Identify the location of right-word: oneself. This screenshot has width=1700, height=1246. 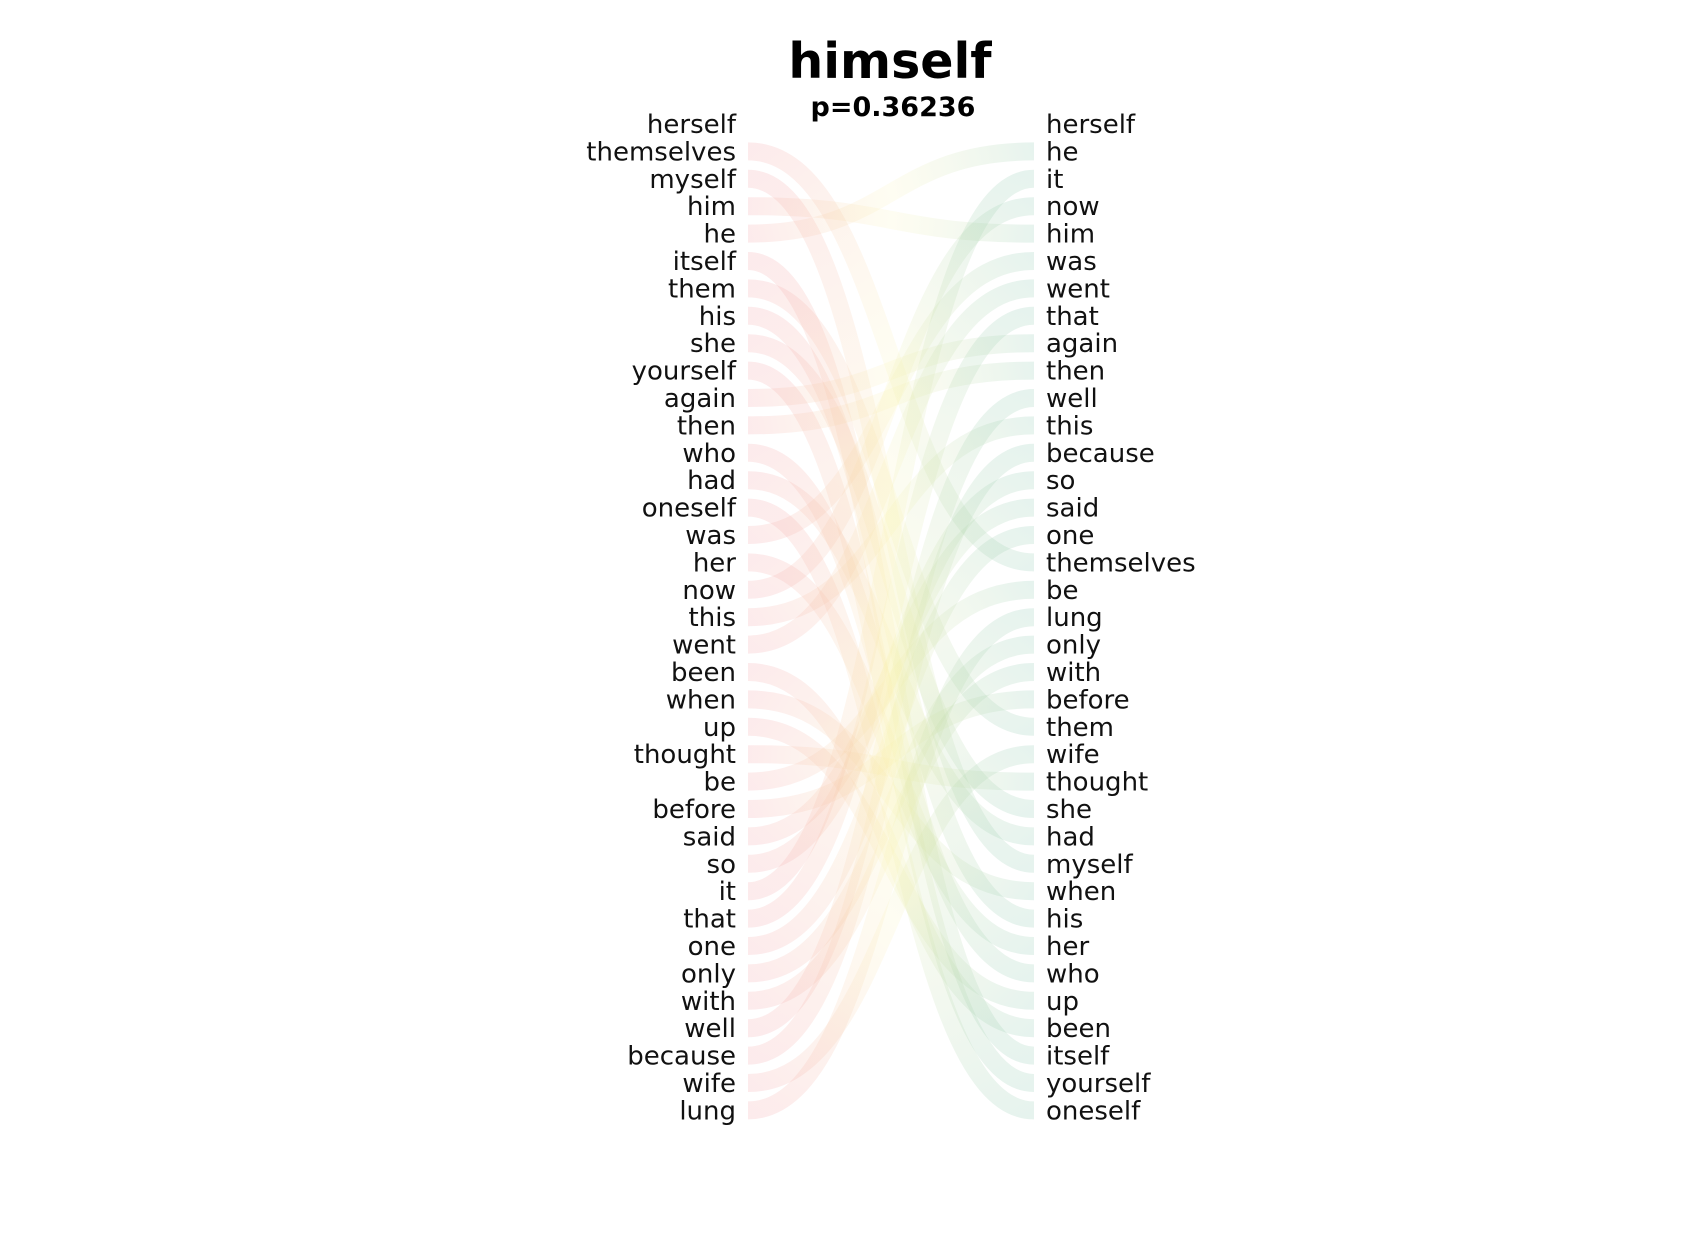
(1093, 1111).